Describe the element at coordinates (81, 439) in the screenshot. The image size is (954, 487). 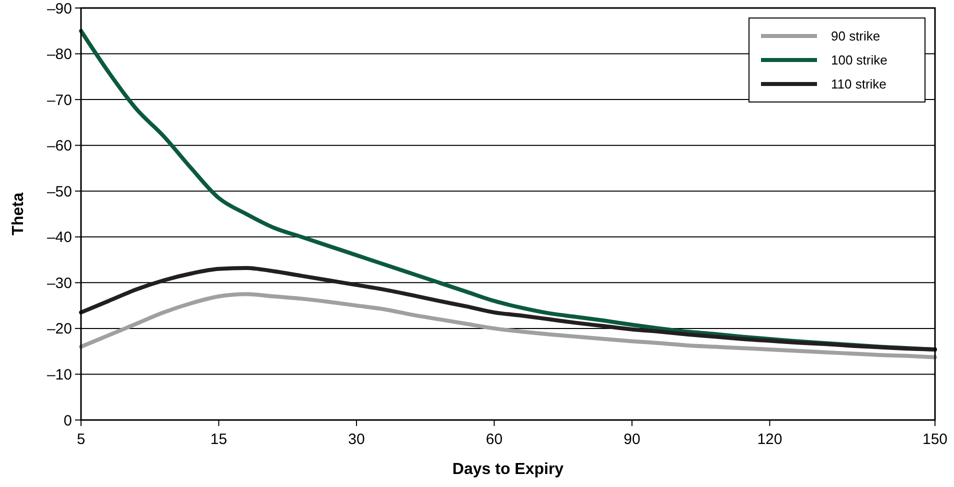
I see `x-tick-label: 5` at that location.